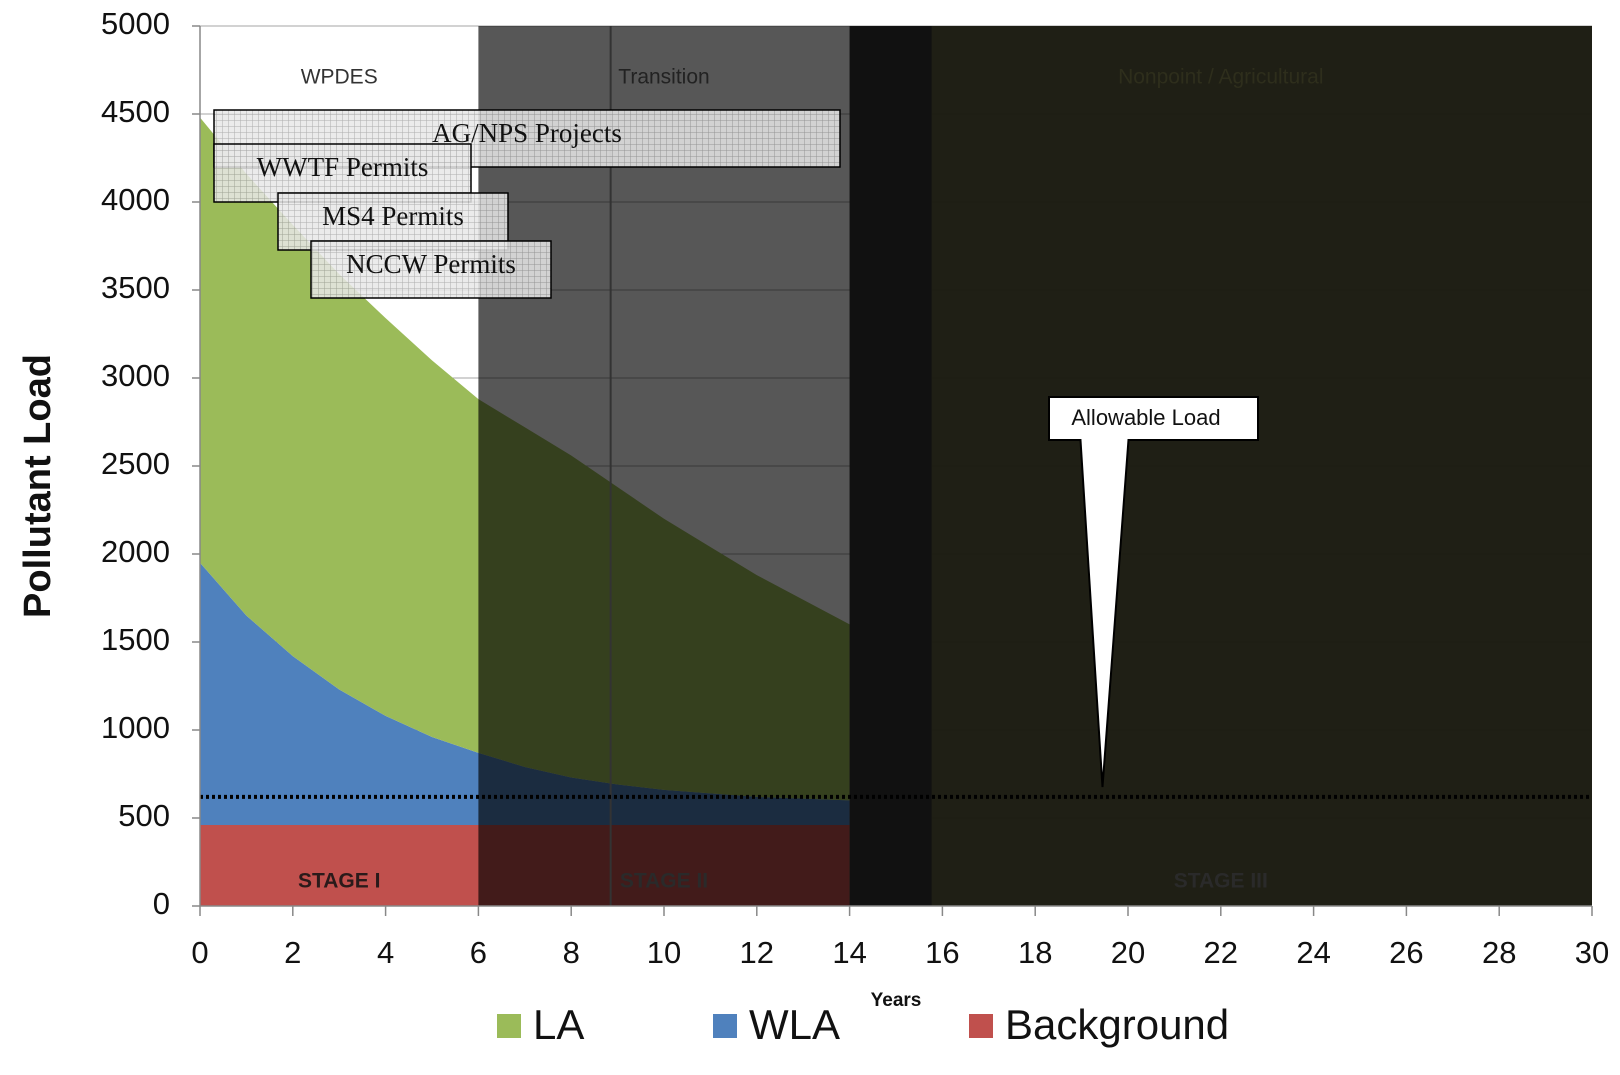 This screenshot has height=1075, width=1620. Describe the element at coordinates (135, 551) in the screenshot. I see `y-tick-label: 2000` at that location.